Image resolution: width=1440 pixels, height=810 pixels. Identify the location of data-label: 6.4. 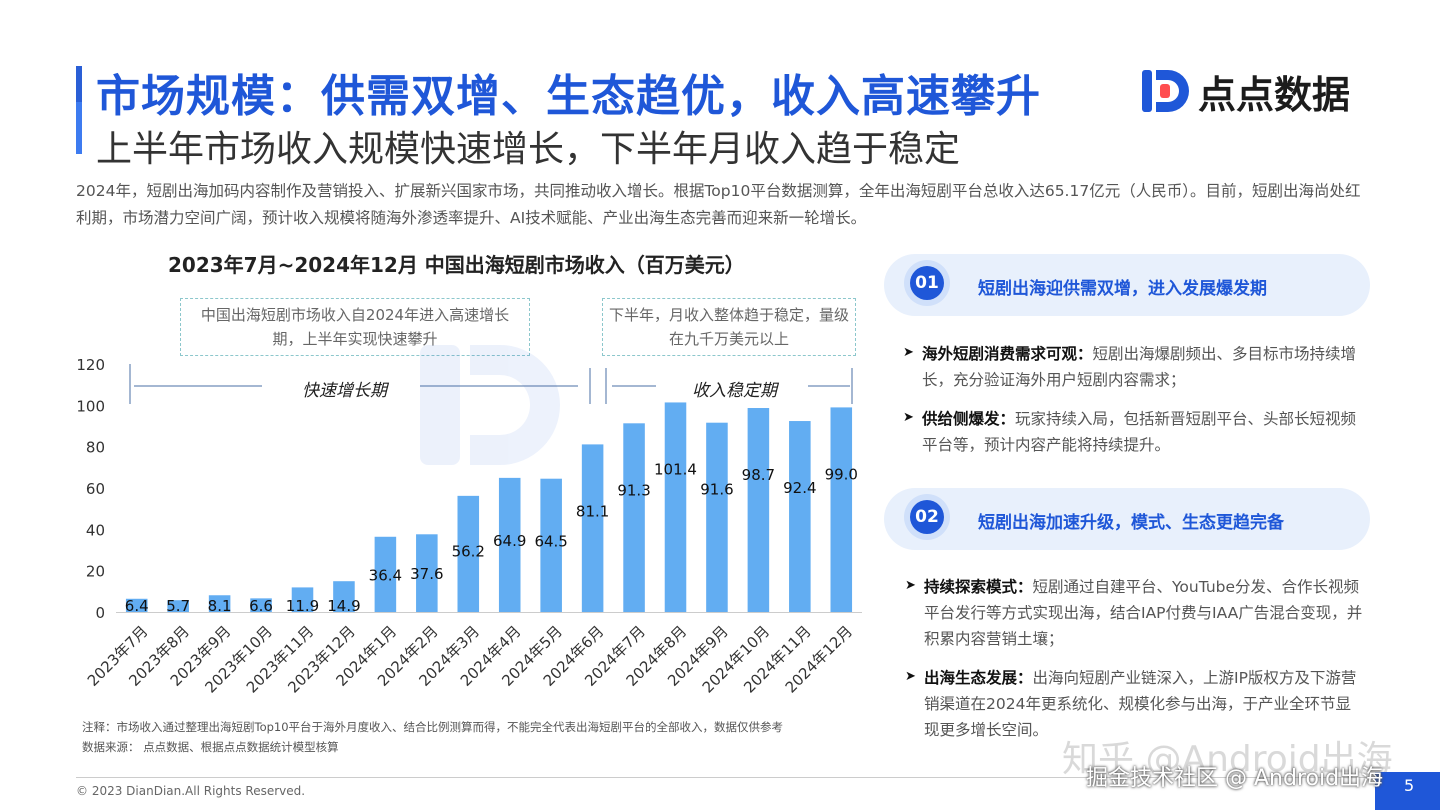
(137, 606).